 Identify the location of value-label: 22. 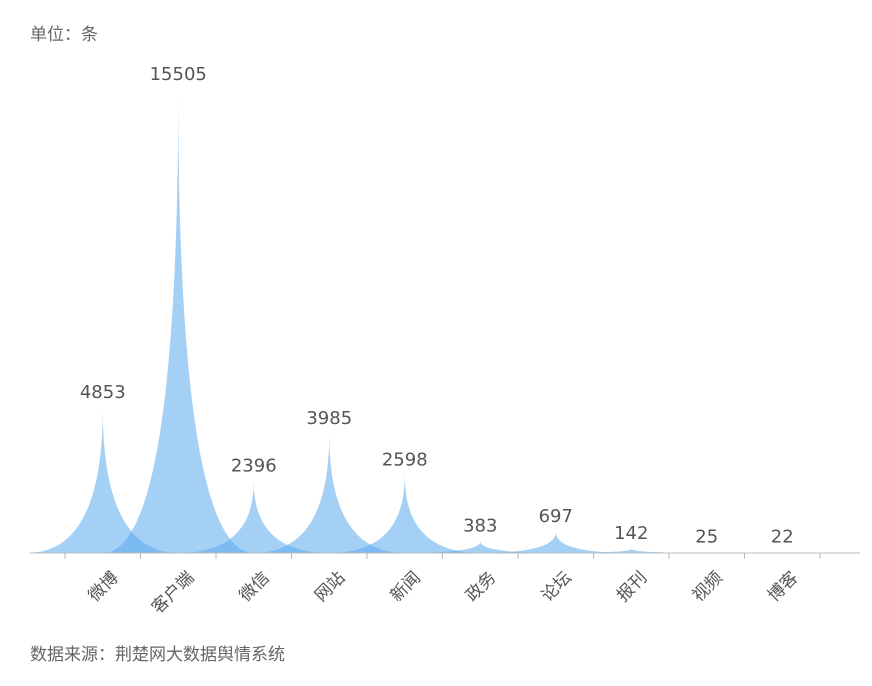
(782, 536).